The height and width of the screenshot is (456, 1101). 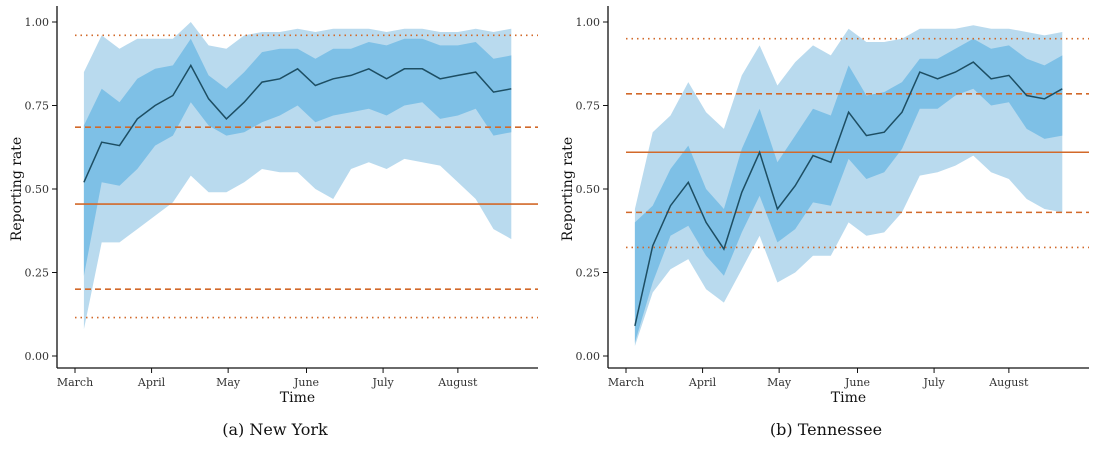 I want to click on caption-tennessee: (b) Tennessee, so click(x=826, y=429).